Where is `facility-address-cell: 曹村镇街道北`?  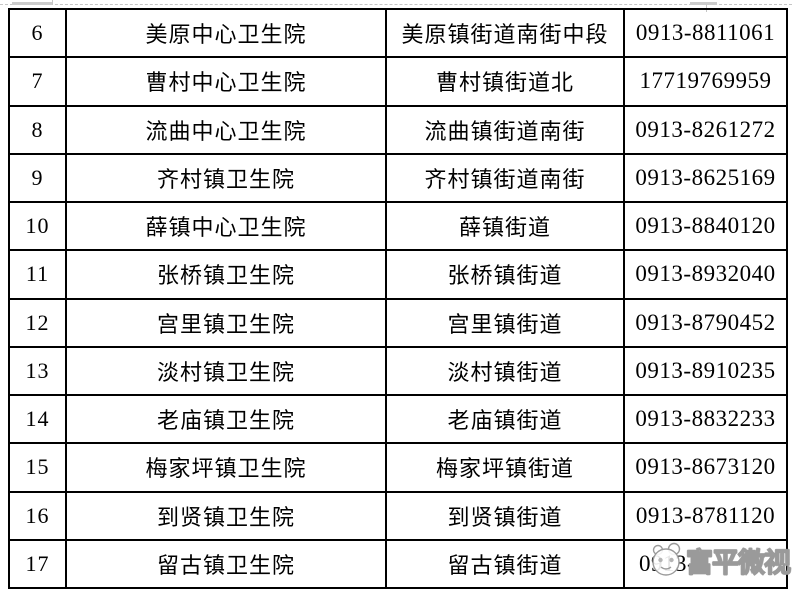 facility-address-cell: 曹村镇街道北 is located at coordinates (505, 81).